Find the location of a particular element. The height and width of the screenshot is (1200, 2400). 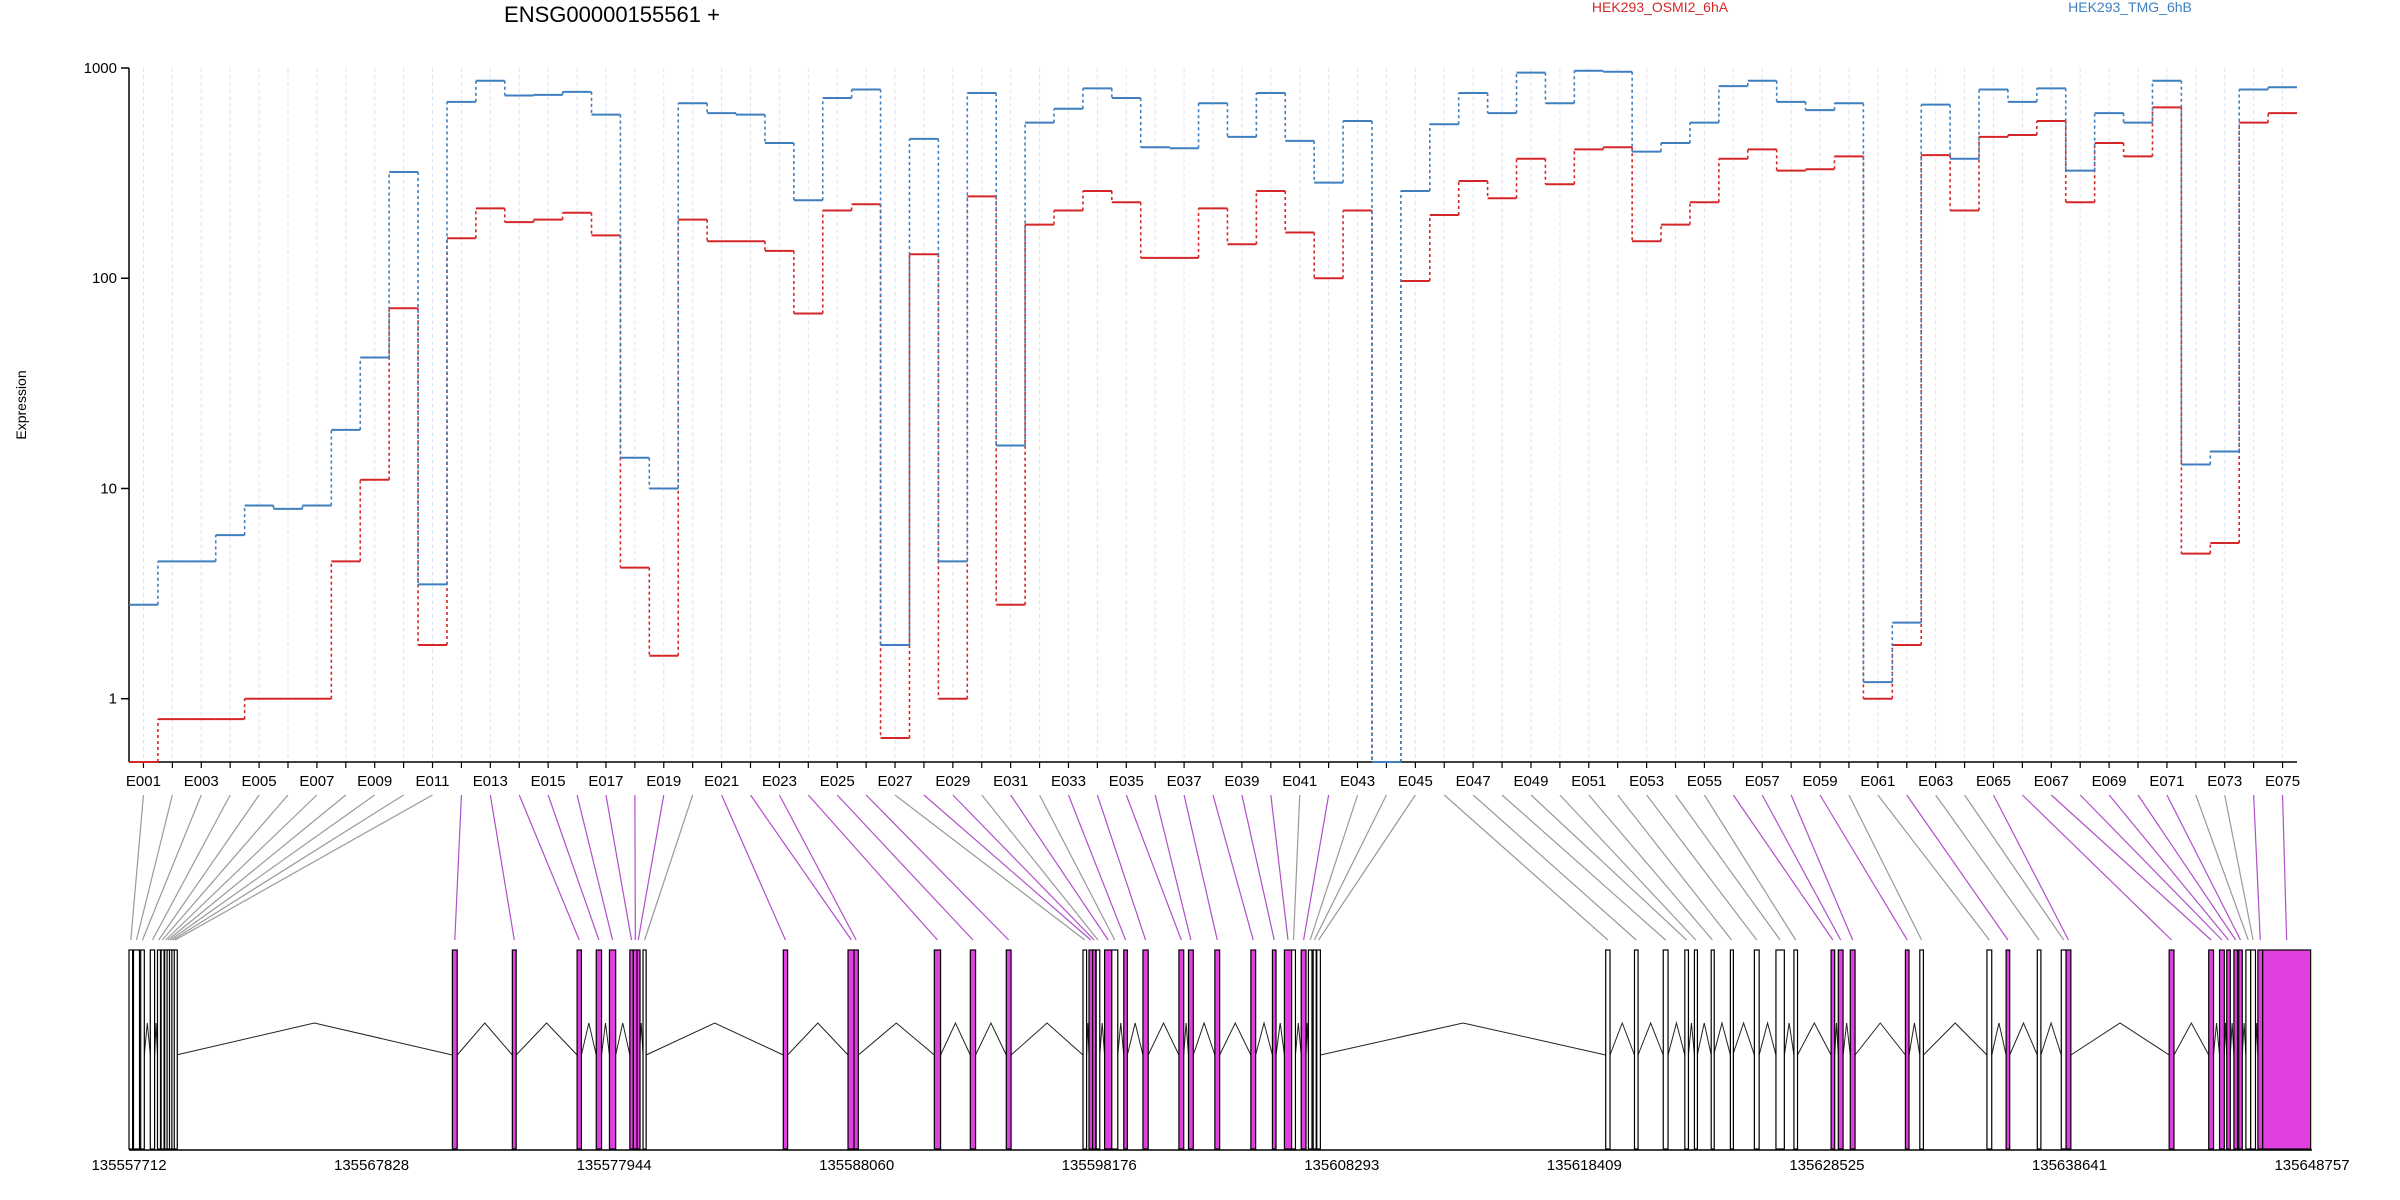

x-tick-label: E015 is located at coordinates (548, 781).